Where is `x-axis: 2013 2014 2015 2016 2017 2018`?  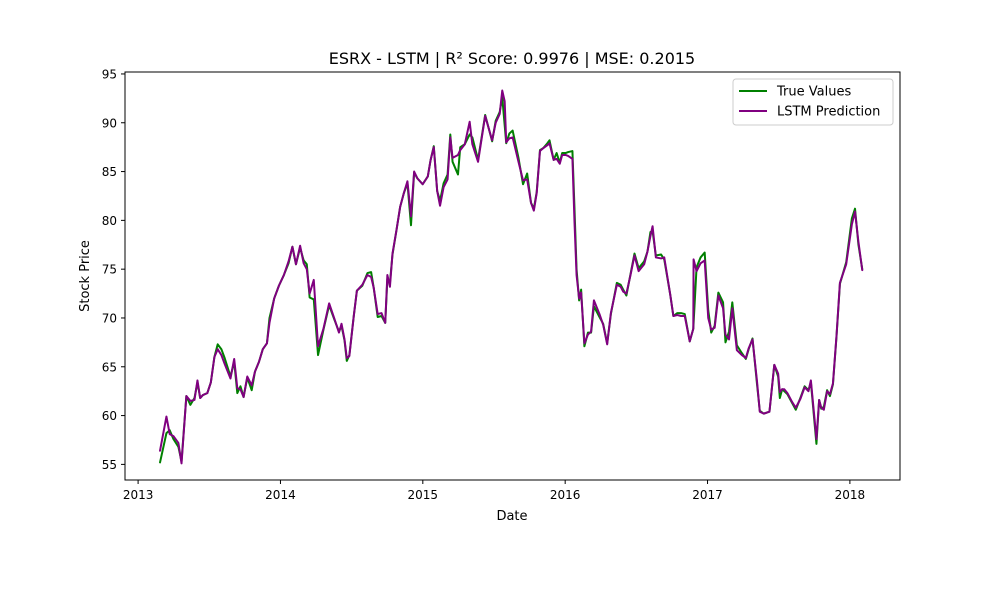
x-axis: 2013 2014 2015 2016 2017 2018 is located at coordinates (494, 491).